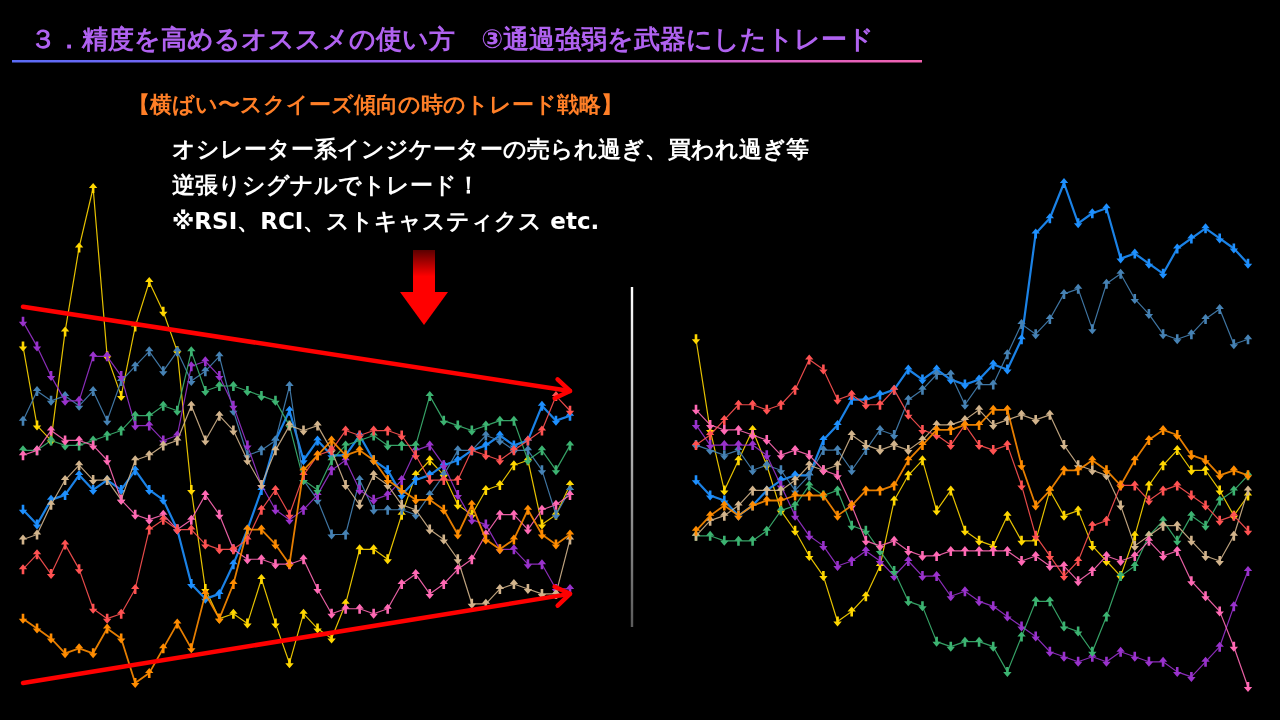 This screenshot has height=720, width=1280. I want to click on title: ３．精度を高めるオススメの使い方 ③通過強弱を武器にしたトレード, so click(452, 39).